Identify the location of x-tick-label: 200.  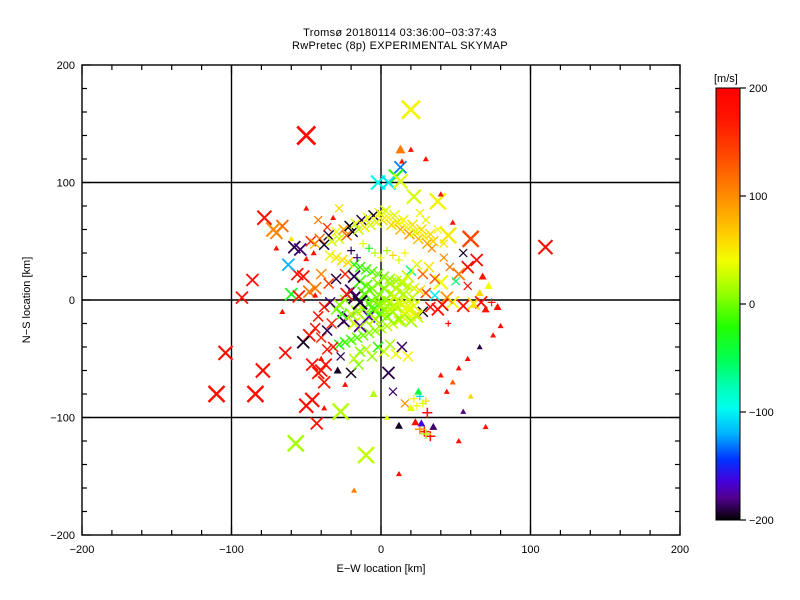
(680, 550).